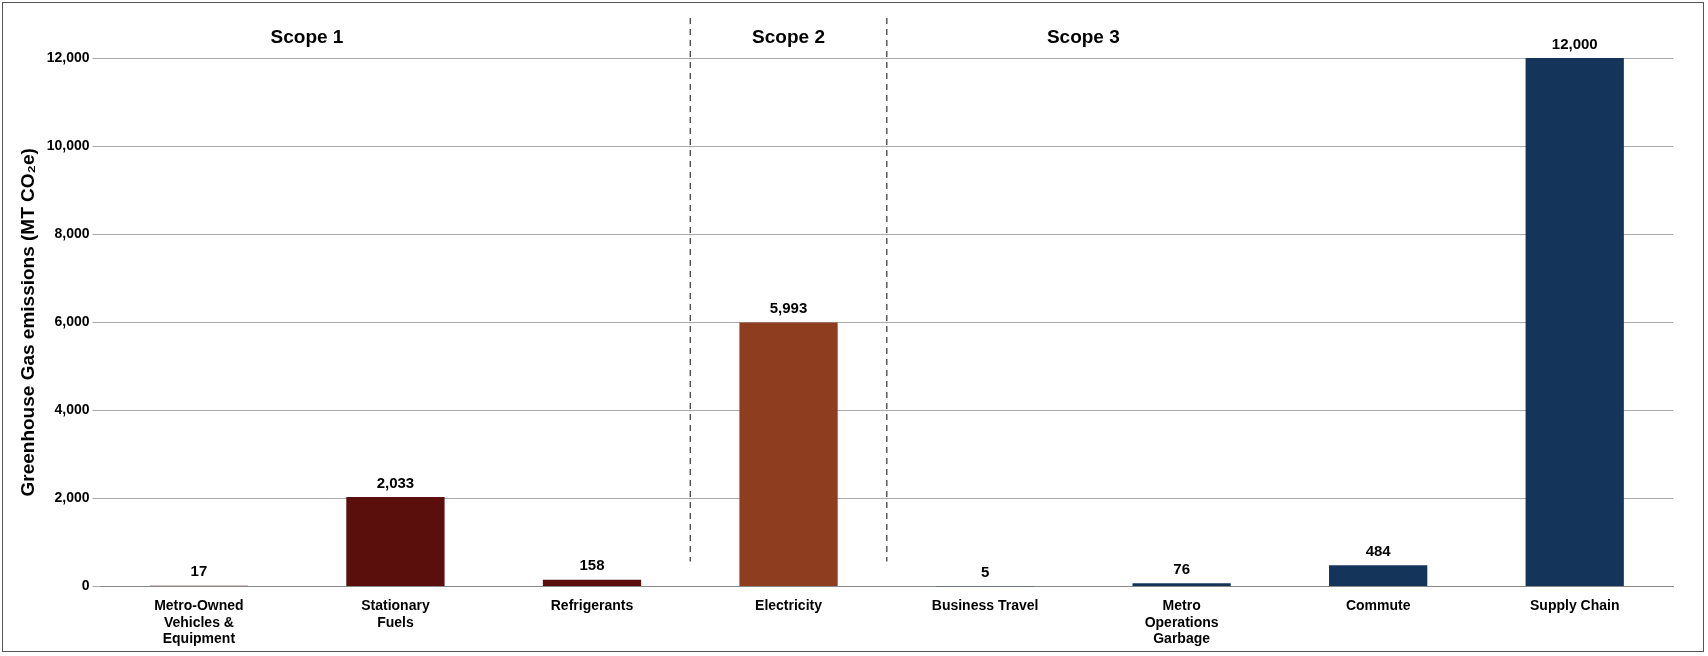  I want to click on text: Scope 2, so click(788, 37).